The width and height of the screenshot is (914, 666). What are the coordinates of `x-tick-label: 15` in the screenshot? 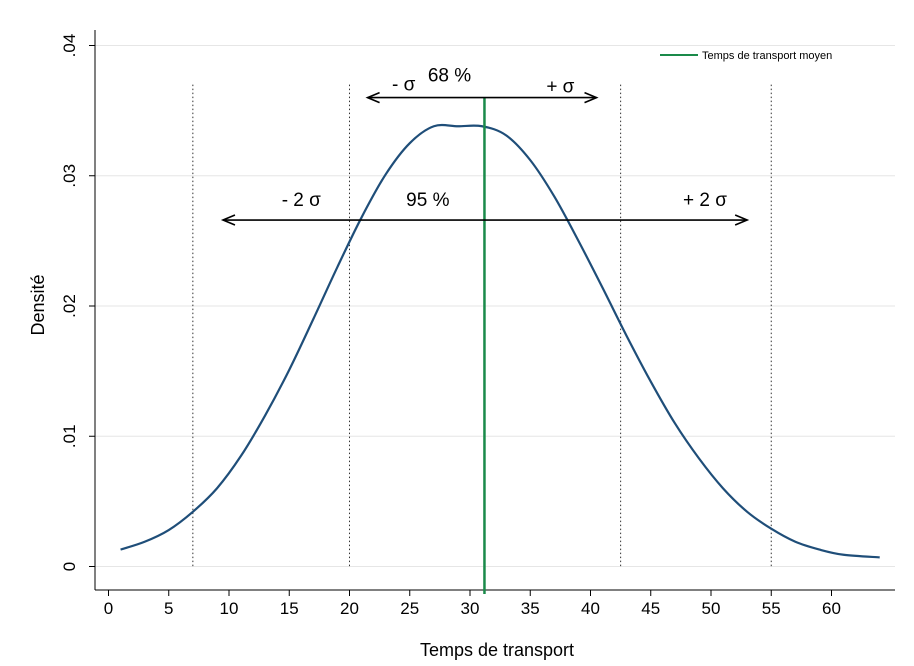 It's located at (289, 608).